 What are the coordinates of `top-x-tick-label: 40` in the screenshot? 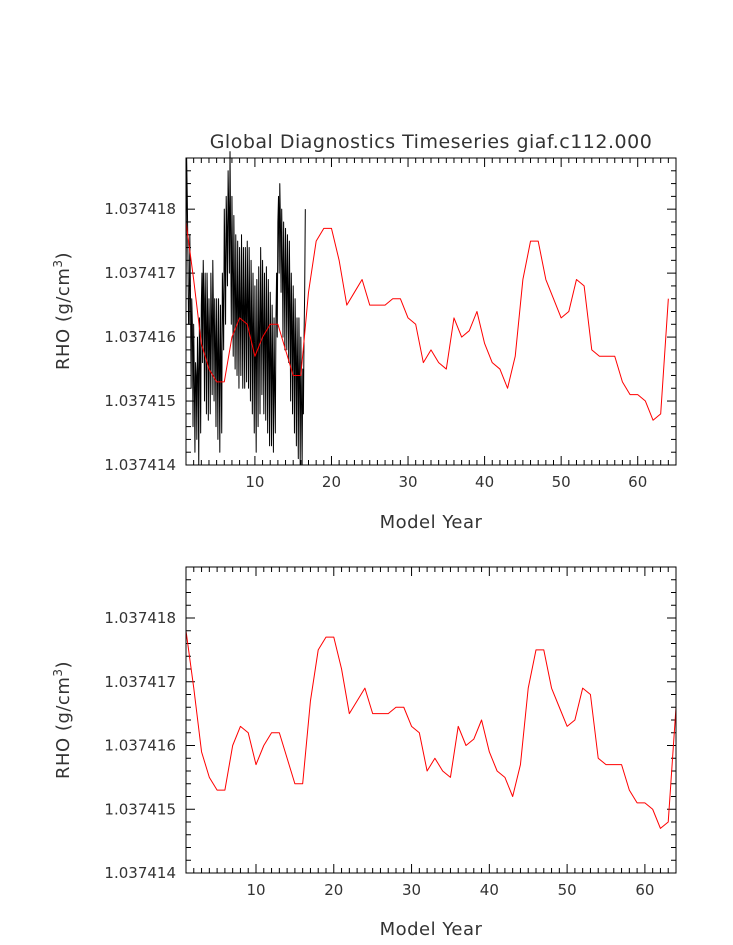 It's located at (484, 482).